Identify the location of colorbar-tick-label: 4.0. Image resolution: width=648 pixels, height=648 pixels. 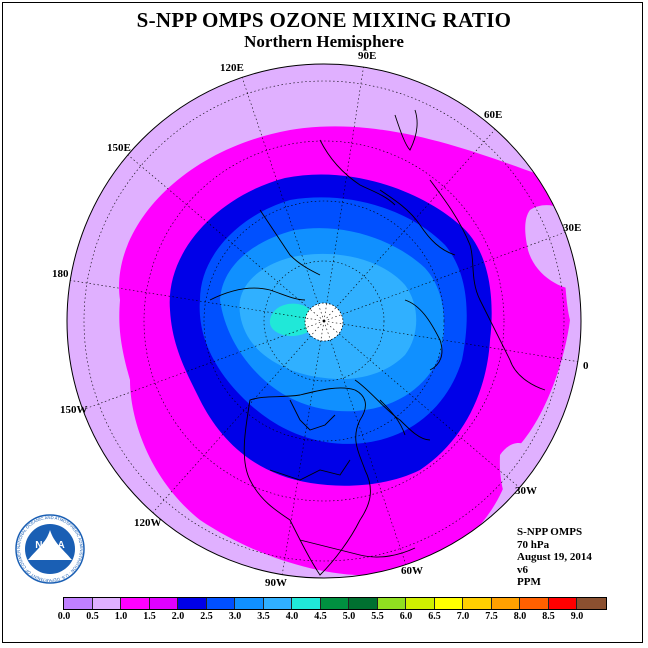
(292, 616).